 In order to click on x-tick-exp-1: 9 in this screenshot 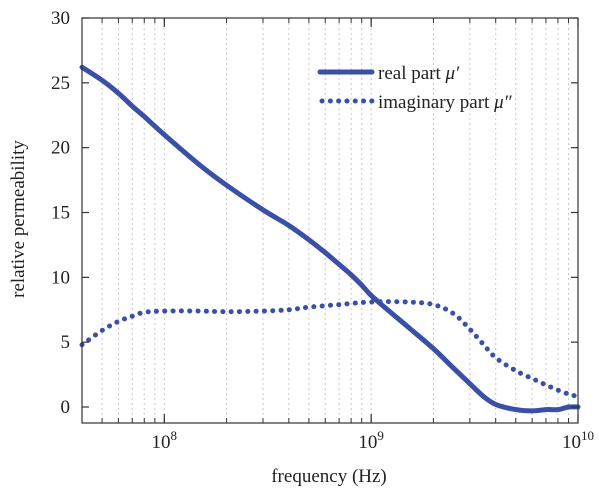, I will do `click(380, 435)`.